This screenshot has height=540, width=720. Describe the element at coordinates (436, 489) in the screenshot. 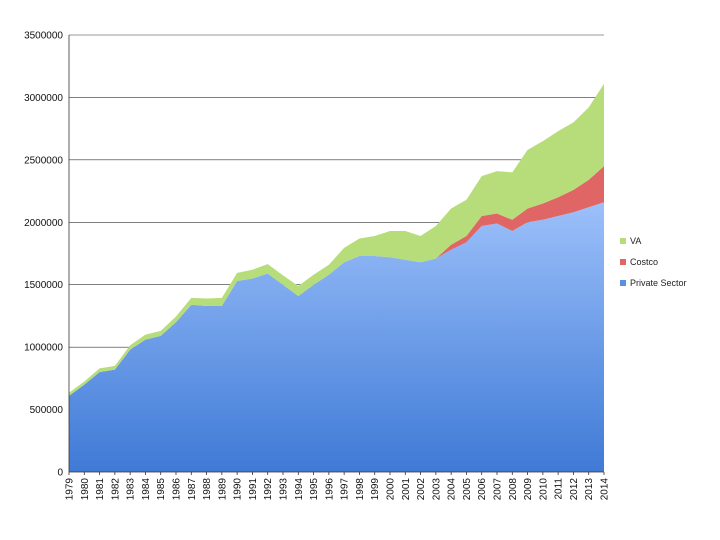

I see `x-tick-label: 2003` at that location.